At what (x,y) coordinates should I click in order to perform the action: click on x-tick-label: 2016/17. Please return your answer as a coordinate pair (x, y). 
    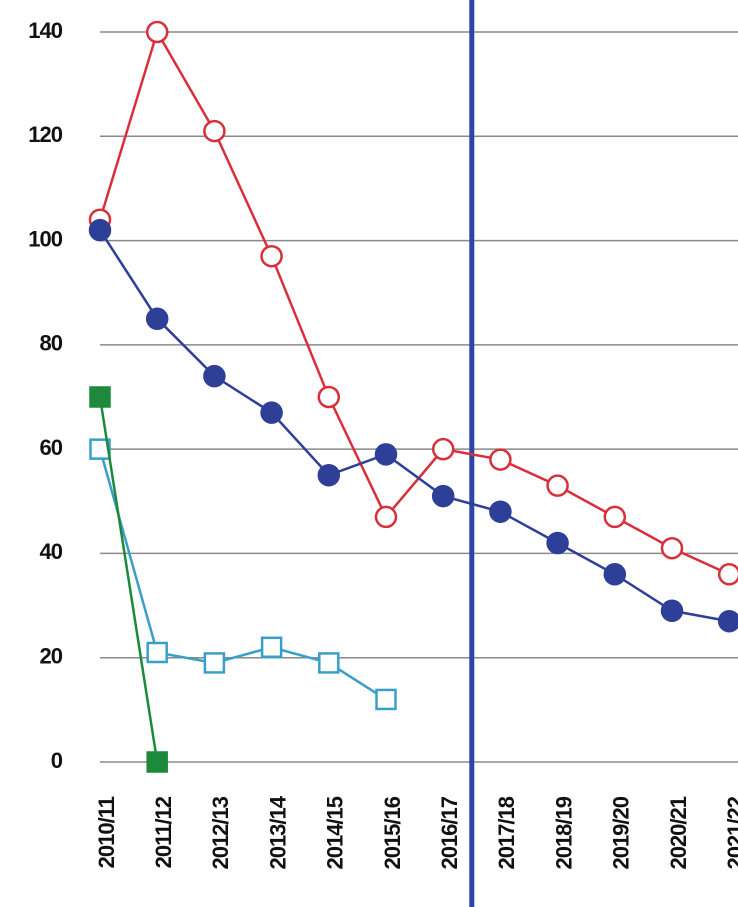
    Looking at the image, I should click on (449, 832).